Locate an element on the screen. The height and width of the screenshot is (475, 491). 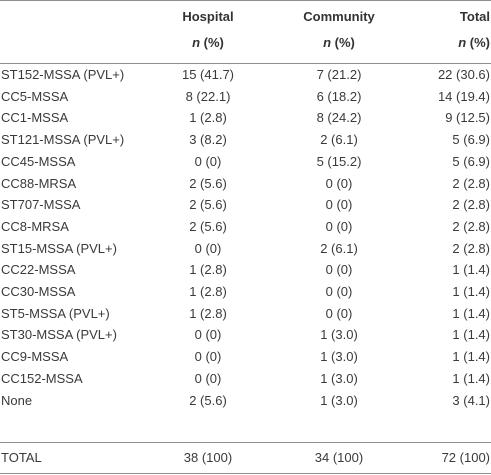
total-cell: 3 (4.1) is located at coordinates (471, 400).